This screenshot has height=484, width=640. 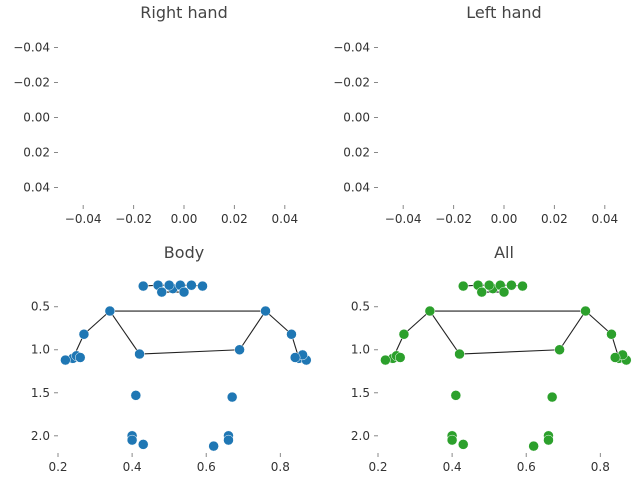 What do you see at coordinates (183, 12) in the screenshot?
I see `panel-title: Right hand` at bounding box center [183, 12].